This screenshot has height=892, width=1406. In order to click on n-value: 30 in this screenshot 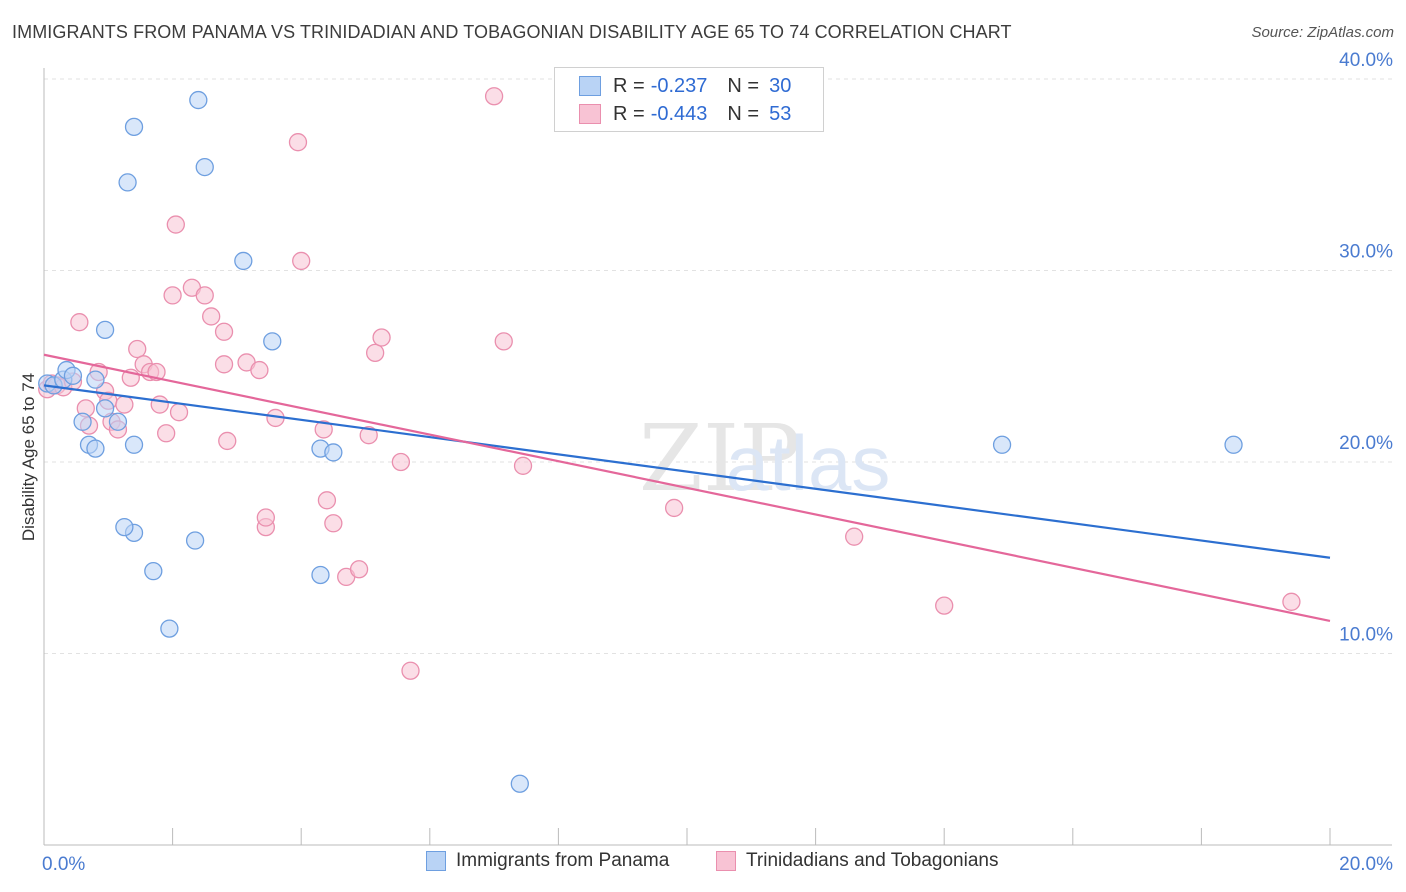, I will do `click(780, 85)`.